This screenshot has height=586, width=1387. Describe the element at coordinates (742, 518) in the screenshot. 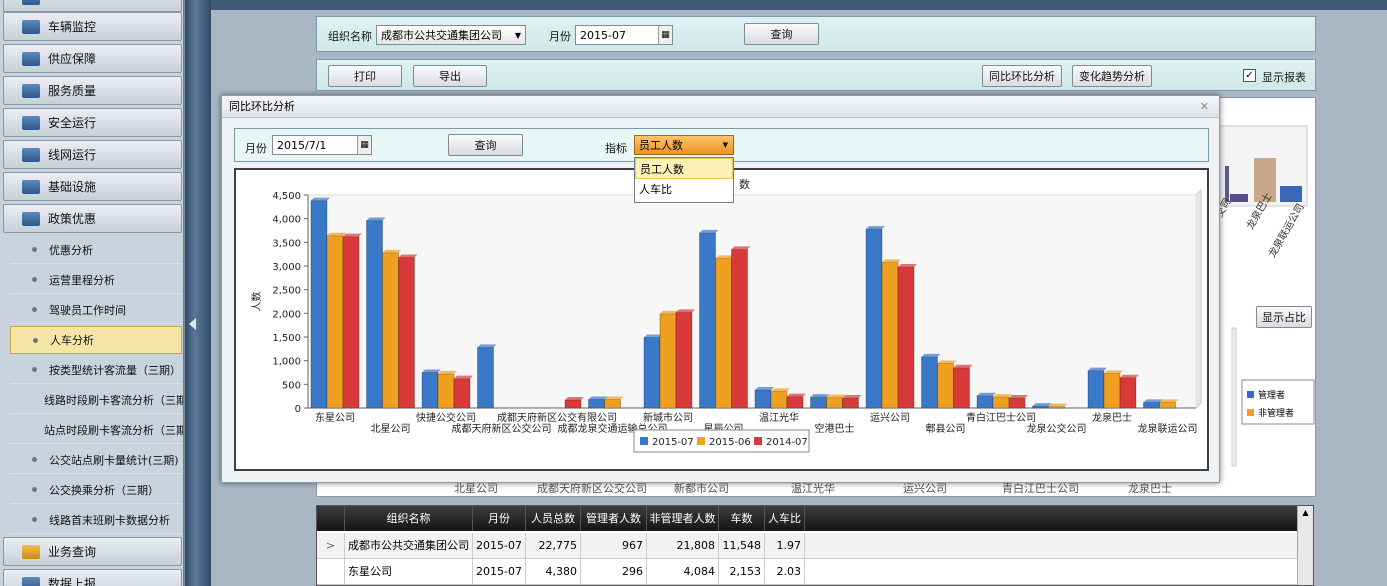

I see `table-header-cell: 车数` at that location.